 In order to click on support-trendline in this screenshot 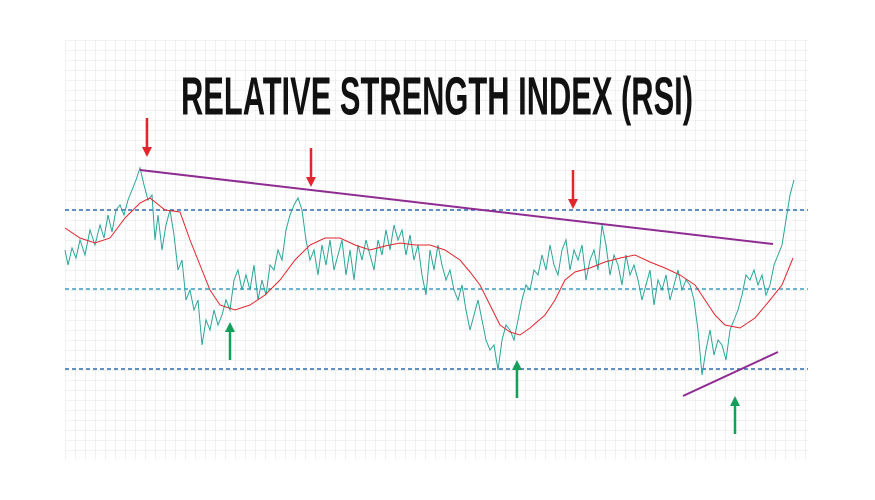, I will do `click(730, 374)`.